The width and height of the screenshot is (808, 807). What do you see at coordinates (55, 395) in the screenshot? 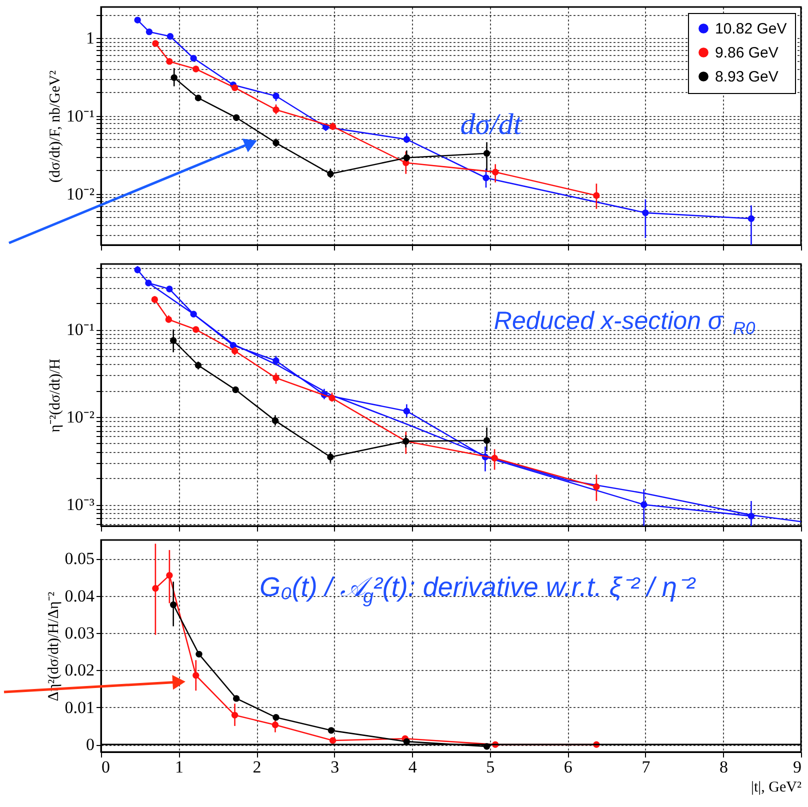
I see `y-axis-title: η⁻²(dσ/dt)/H` at bounding box center [55, 395].